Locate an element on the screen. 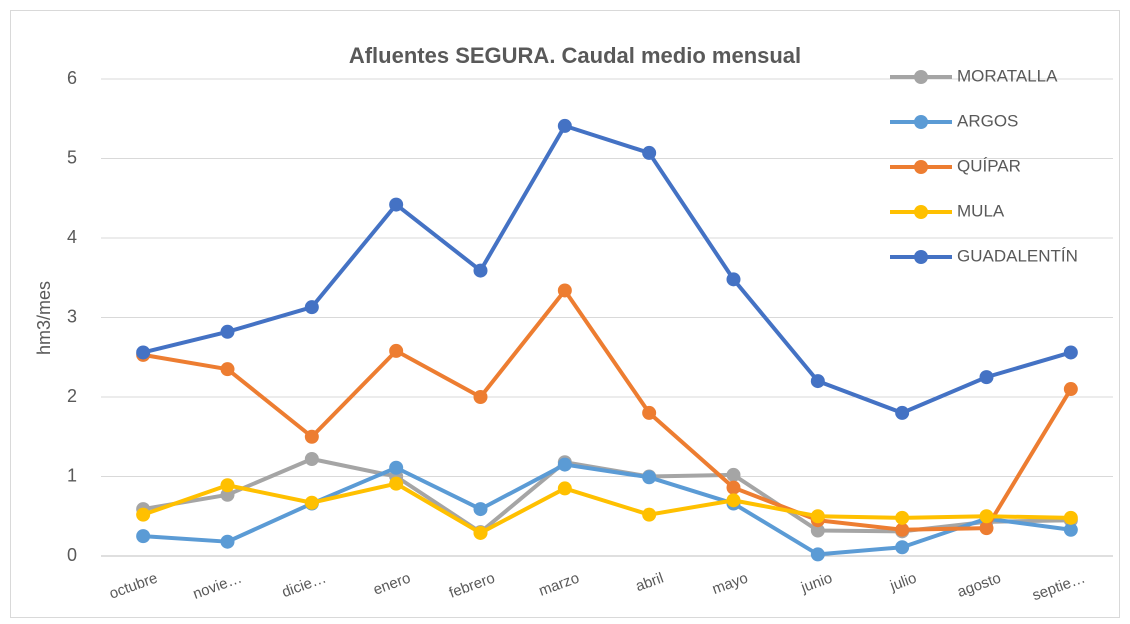  legend-label: MORATALLA is located at coordinates (1007, 75).